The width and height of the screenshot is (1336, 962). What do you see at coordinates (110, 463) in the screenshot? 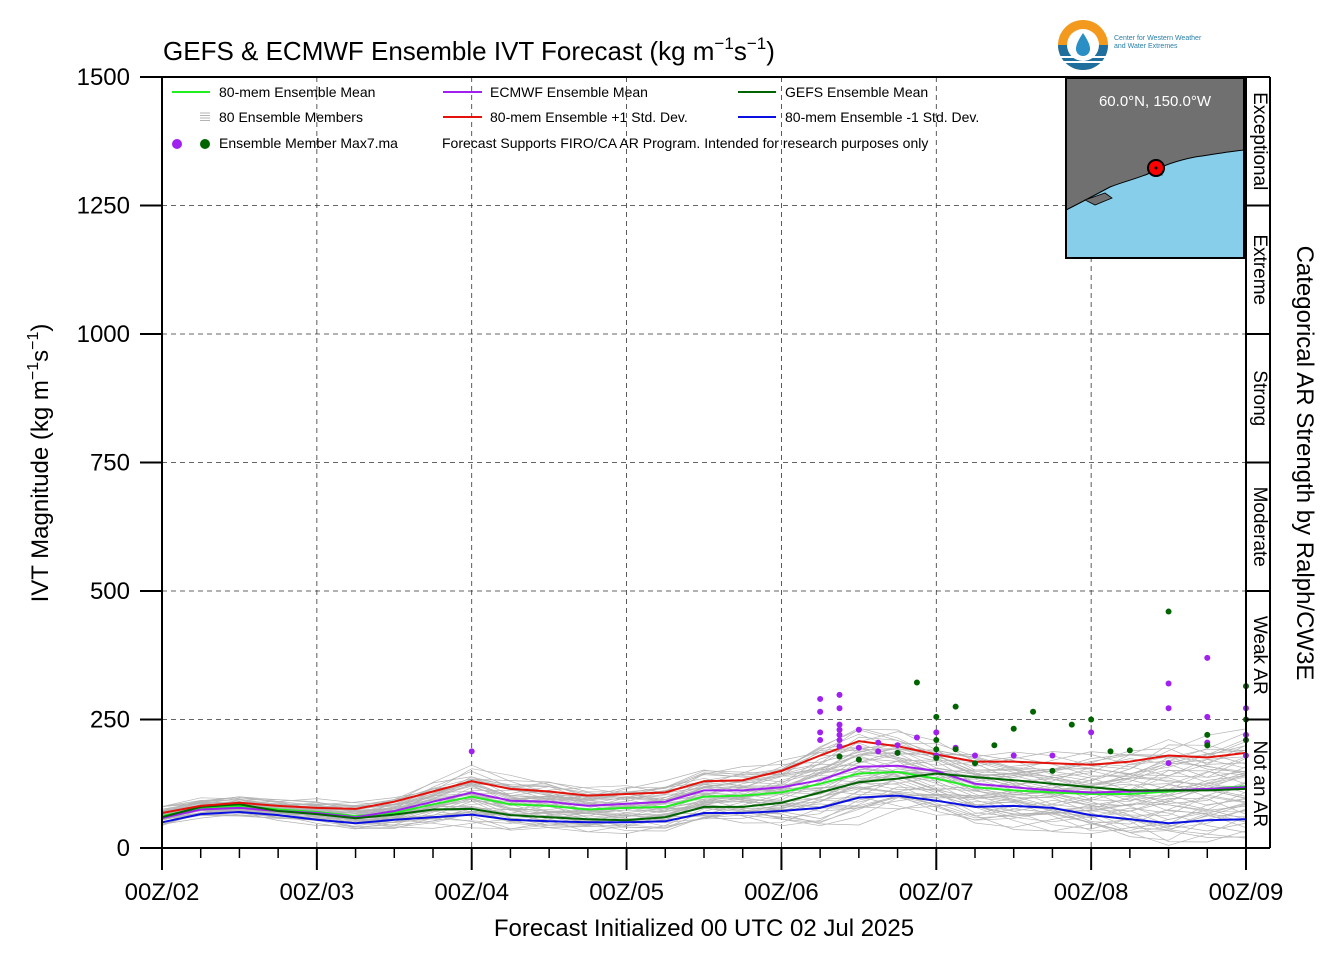
I see `y-tick-label: 750` at bounding box center [110, 463].